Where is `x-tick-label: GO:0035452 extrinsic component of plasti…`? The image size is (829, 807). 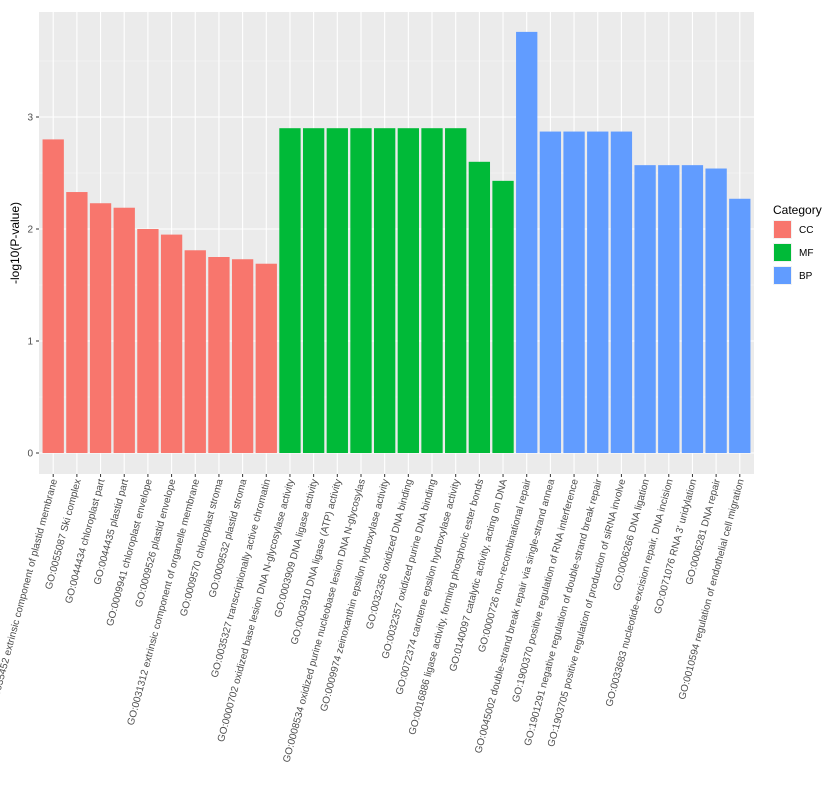 x-tick-label: GO:0035452 extrinsic component of plasti… is located at coordinates (30, 596).